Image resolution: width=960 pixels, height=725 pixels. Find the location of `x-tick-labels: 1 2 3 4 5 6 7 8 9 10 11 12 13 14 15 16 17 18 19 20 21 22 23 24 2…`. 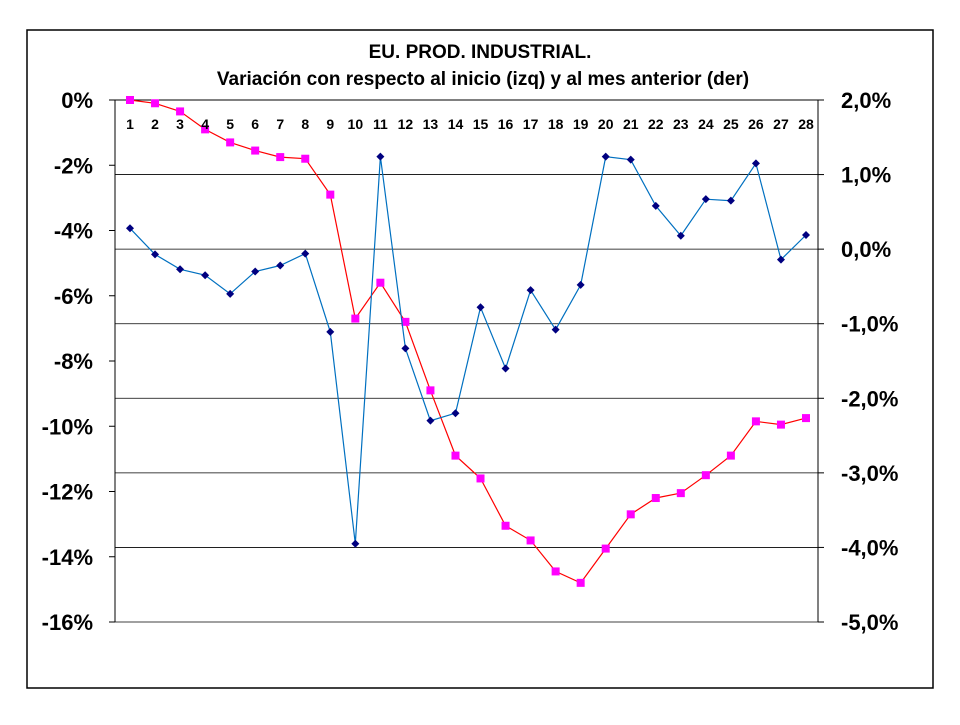

x-tick-labels: 1 2 3 4 5 6 7 8 9 10 11 12 13 14 15 16 17 18 19 20 21 22 23 24 2… is located at coordinates (470, 124).